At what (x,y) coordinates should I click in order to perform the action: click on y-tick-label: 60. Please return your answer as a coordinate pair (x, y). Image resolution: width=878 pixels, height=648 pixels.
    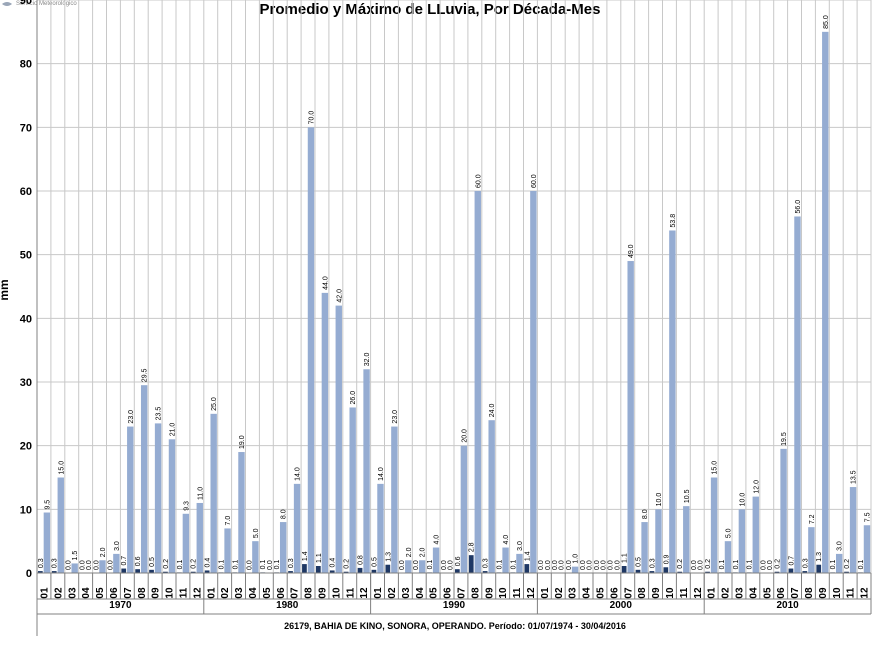
    Looking at the image, I should click on (26, 192).